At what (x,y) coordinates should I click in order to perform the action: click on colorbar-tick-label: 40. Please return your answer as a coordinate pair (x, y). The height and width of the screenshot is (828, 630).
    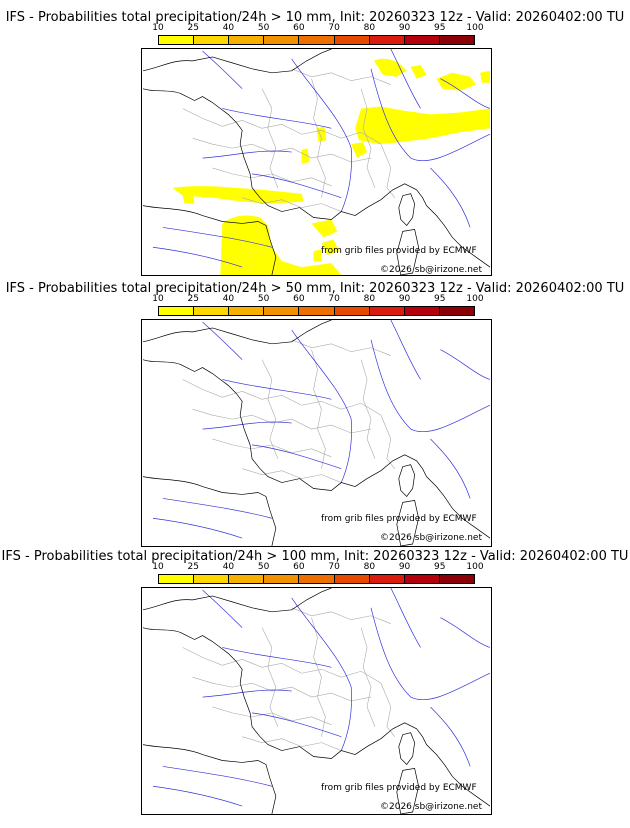
    Looking at the image, I should click on (228, 299).